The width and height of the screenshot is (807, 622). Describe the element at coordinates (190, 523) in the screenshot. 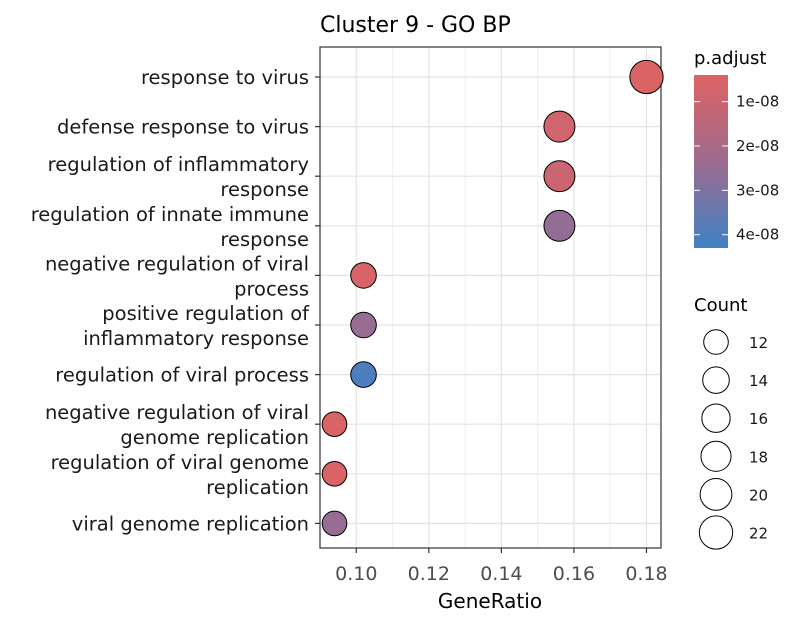

I see `y-tick-label: viral genome replication` at that location.